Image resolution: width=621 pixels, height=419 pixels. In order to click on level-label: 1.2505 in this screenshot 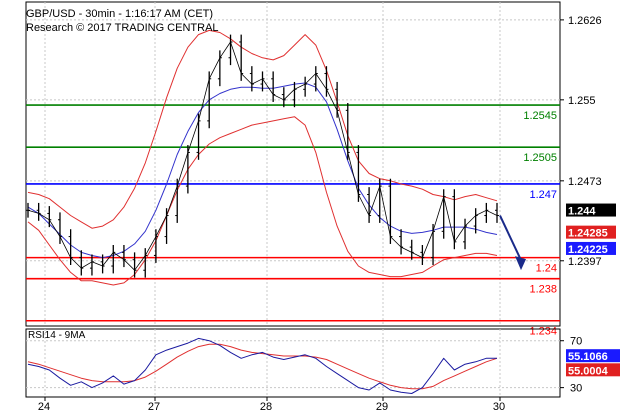, I will do `click(540, 158)`.